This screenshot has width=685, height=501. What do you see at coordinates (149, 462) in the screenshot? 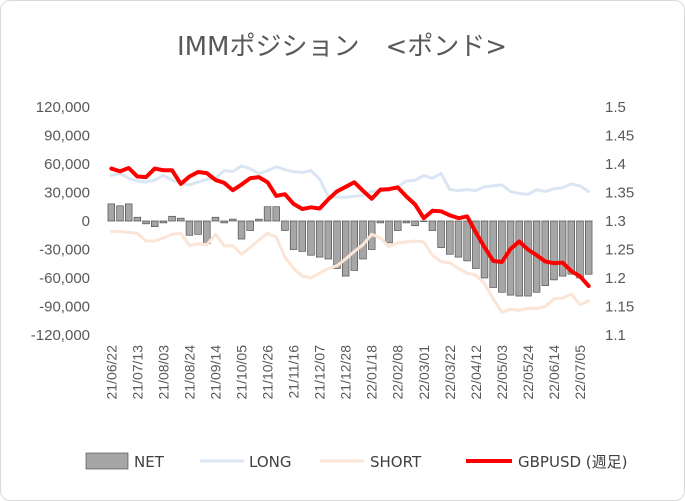
I see `legend-net-label: NET` at bounding box center [149, 462].